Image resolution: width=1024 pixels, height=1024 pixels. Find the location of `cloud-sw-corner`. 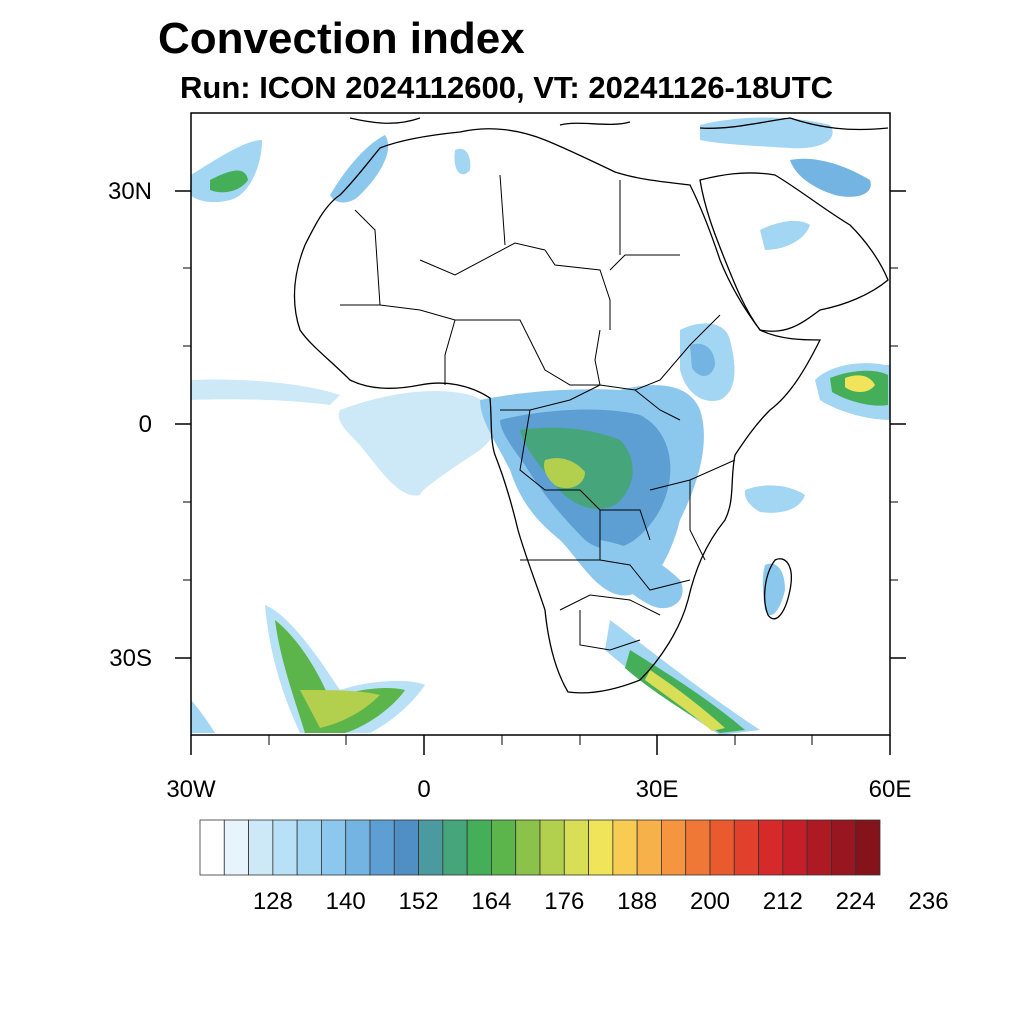

cloud-sw-corner is located at coordinates (203, 716).